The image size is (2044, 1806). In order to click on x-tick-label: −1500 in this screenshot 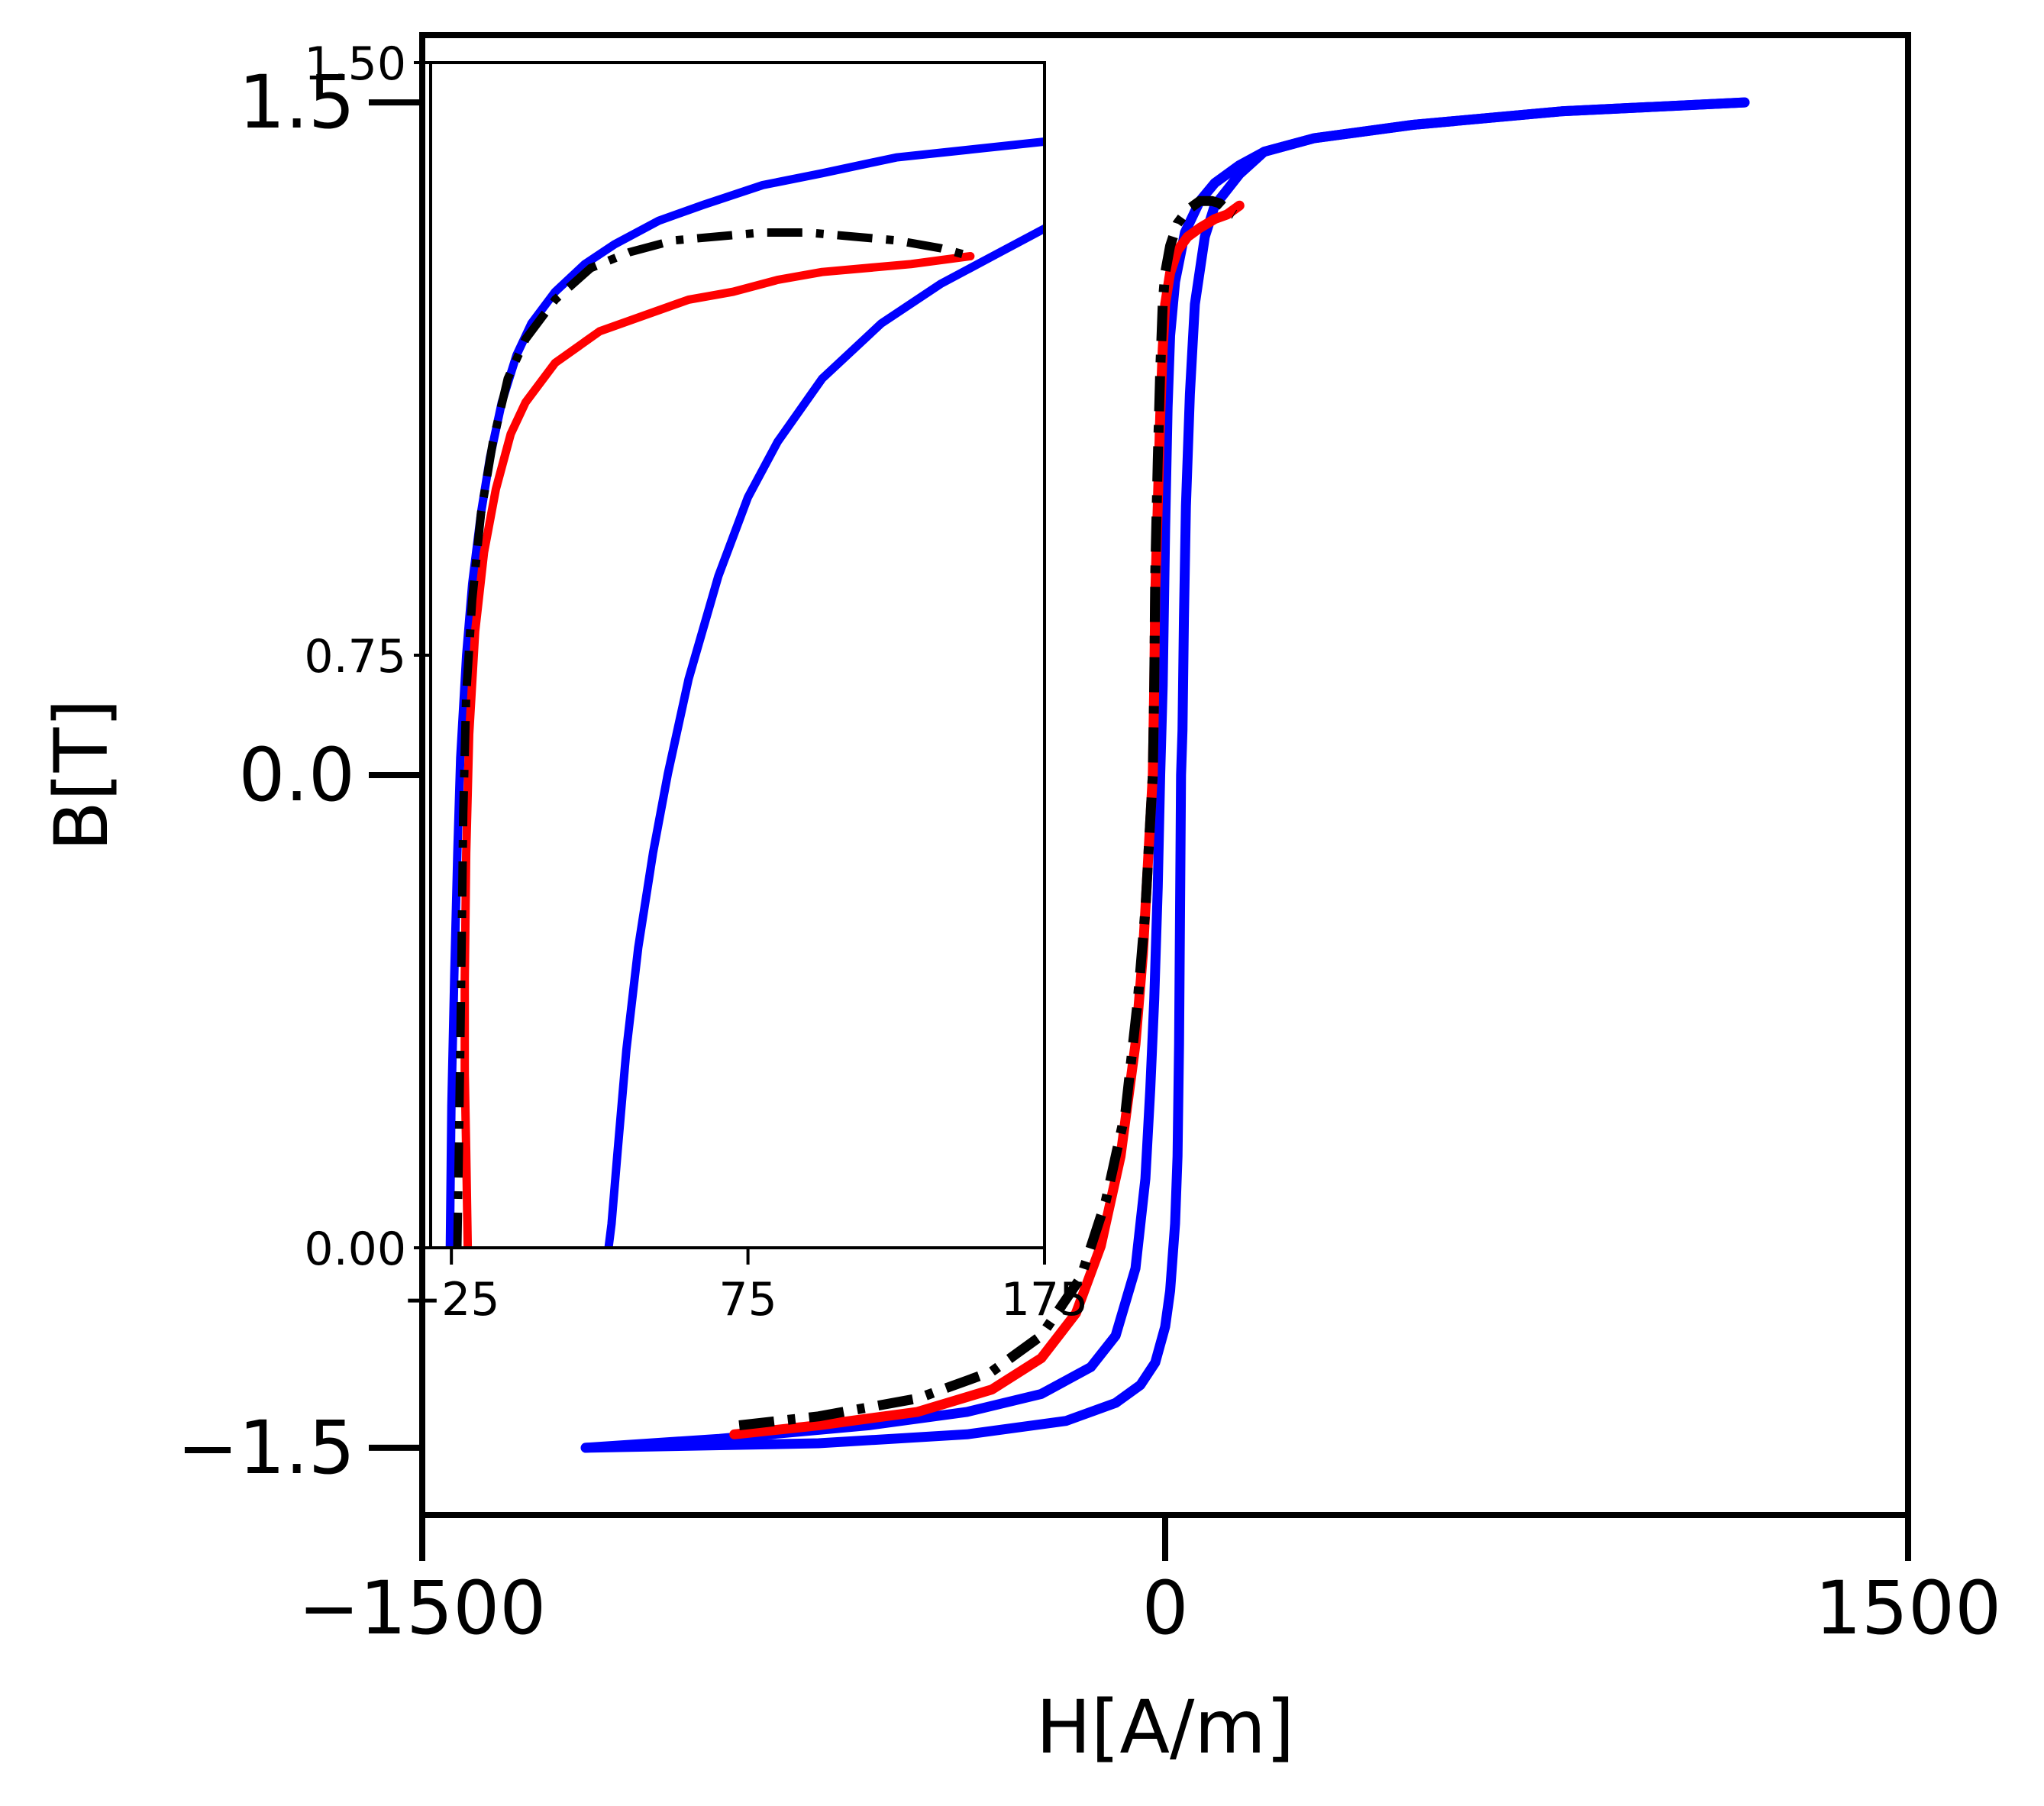, I will do `click(423, 1608)`.